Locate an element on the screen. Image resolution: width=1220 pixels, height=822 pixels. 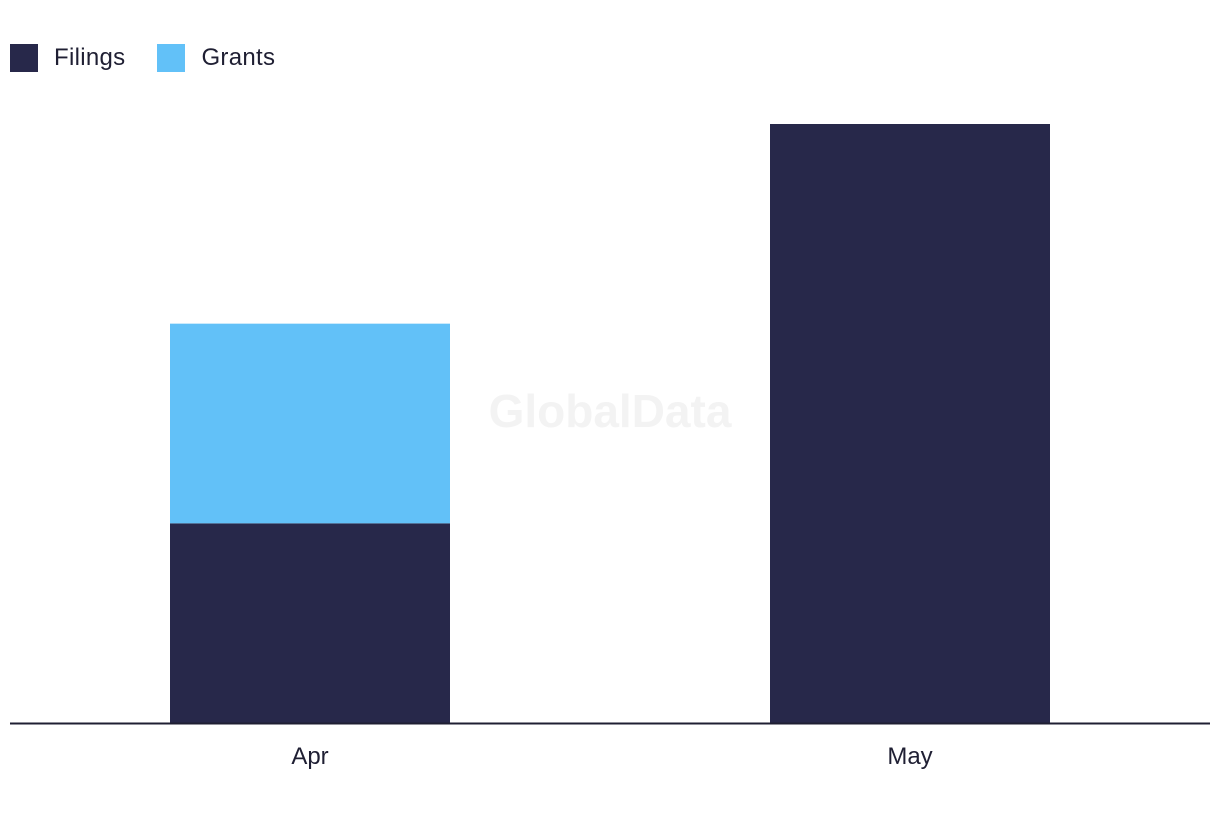
bar-grants-apr is located at coordinates (310, 423).